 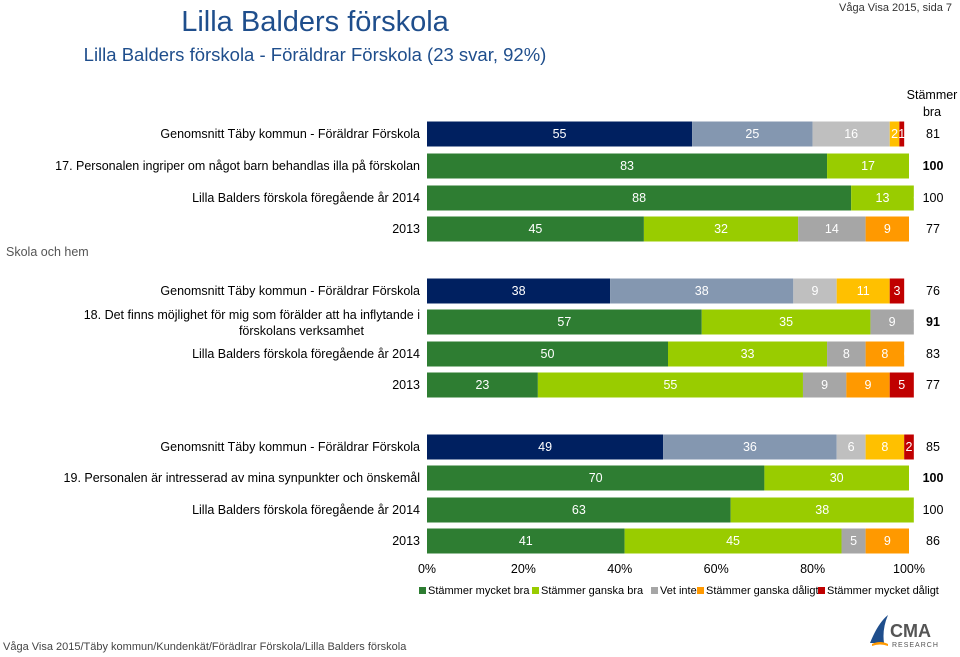 I want to click on bar-value-label: 23, so click(x=482, y=385).